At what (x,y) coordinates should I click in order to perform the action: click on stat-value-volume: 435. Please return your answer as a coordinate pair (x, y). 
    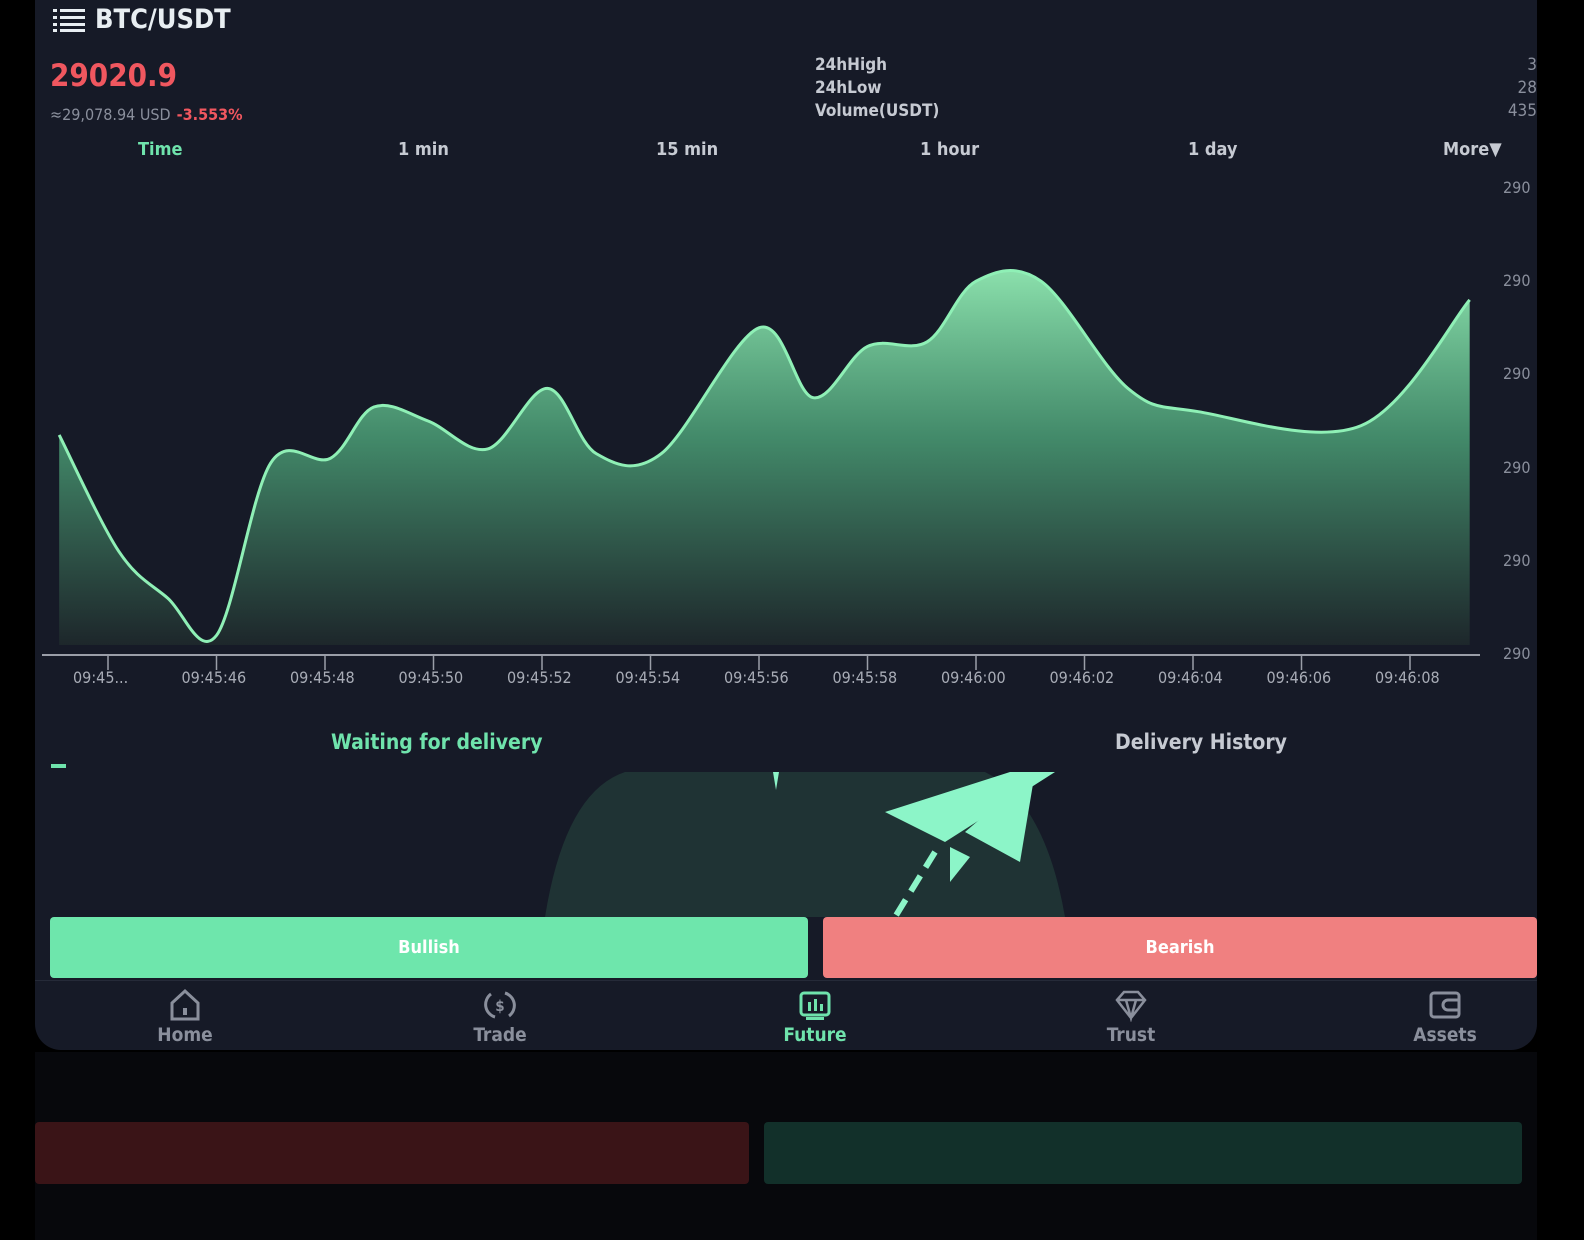
    Looking at the image, I should click on (1522, 111).